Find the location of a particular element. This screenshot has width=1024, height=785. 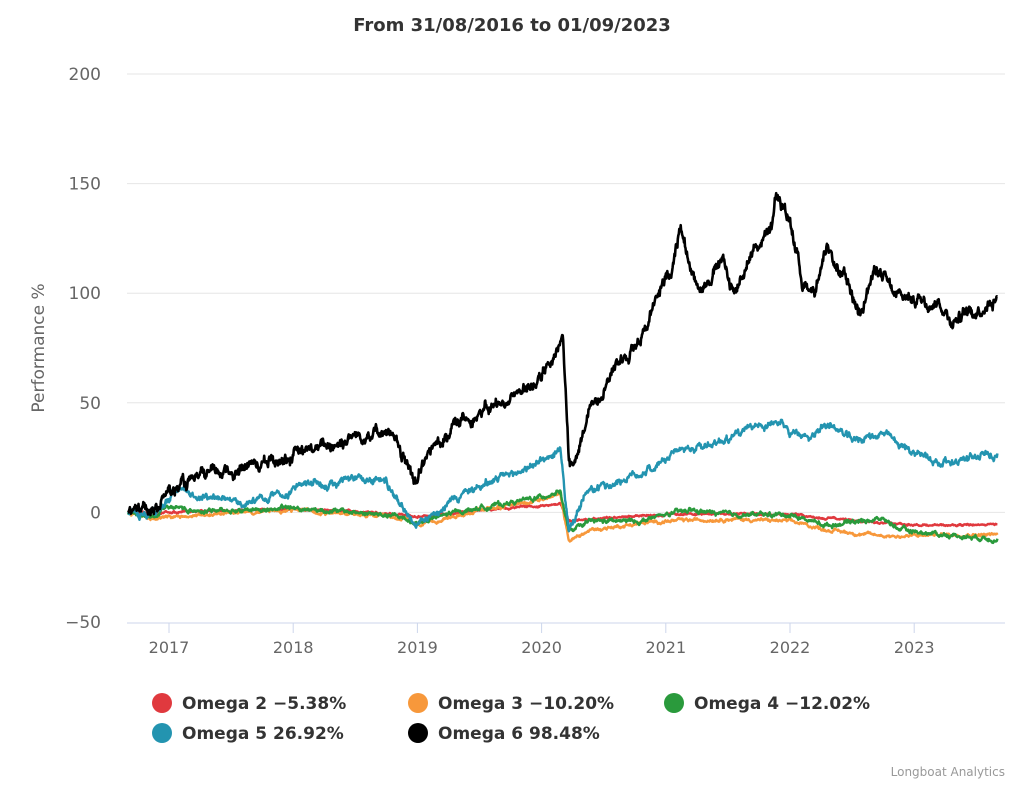

x-tick-label: 2018 is located at coordinates (293, 647).